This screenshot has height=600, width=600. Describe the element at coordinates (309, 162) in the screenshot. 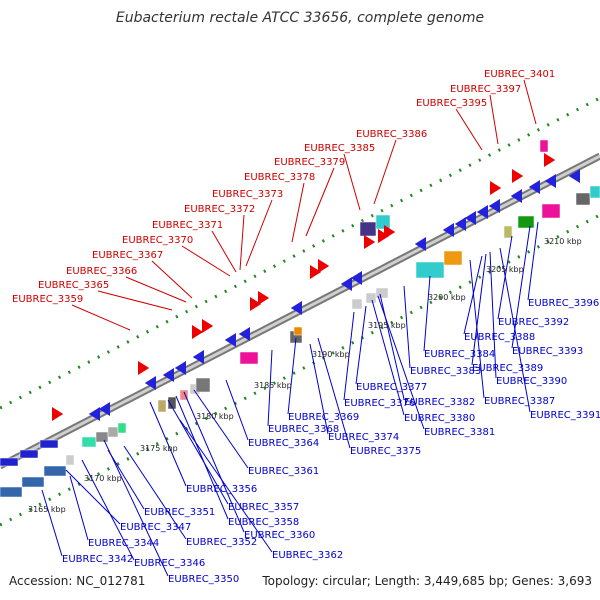

I see `forward-gene-label: EUBREC_3379` at that location.